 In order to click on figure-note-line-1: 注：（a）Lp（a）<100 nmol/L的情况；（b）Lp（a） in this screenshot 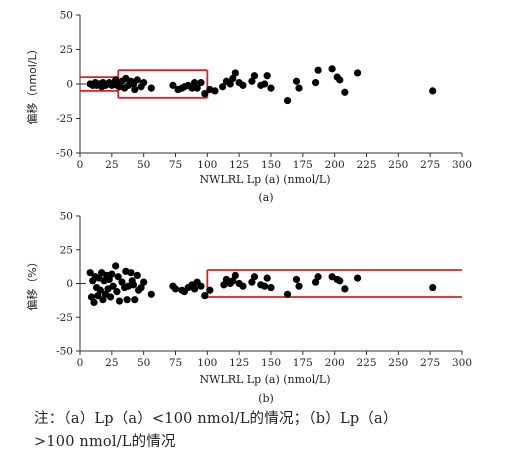, I will do `click(216, 419)`.